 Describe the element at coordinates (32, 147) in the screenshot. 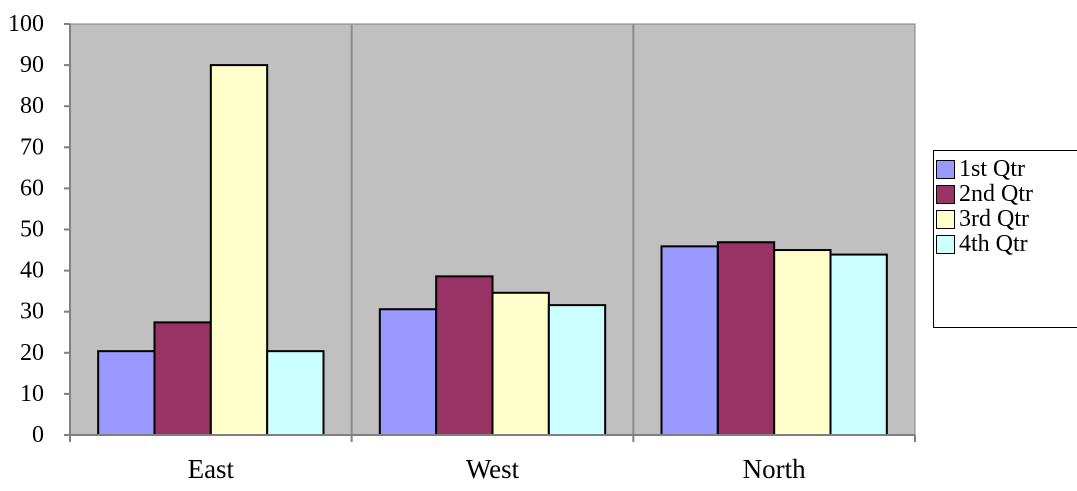

I see `y-tick-label: 70` at that location.